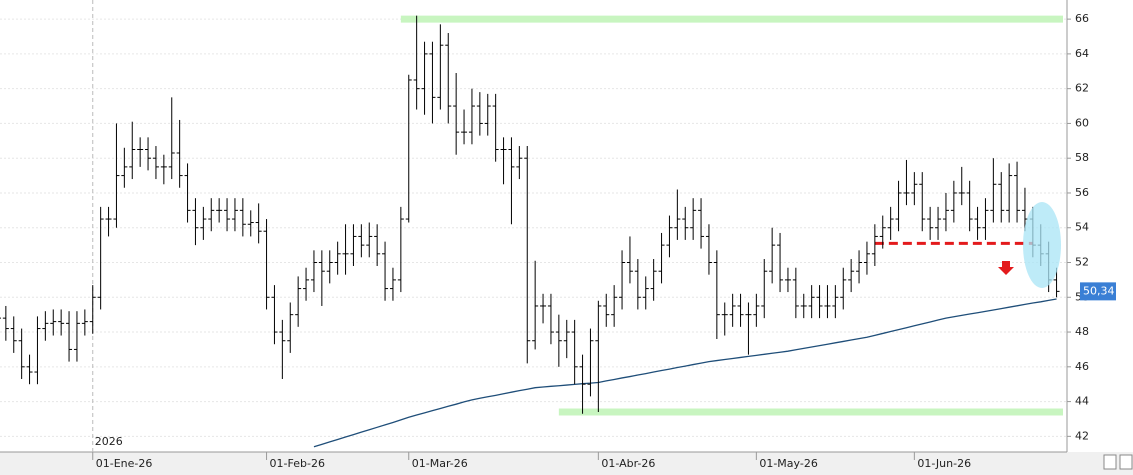 Image resolution: width=1133 pixels, height=475 pixels. What do you see at coordinates (1082, 366) in the screenshot?
I see `y-tick-label: 46` at bounding box center [1082, 366].